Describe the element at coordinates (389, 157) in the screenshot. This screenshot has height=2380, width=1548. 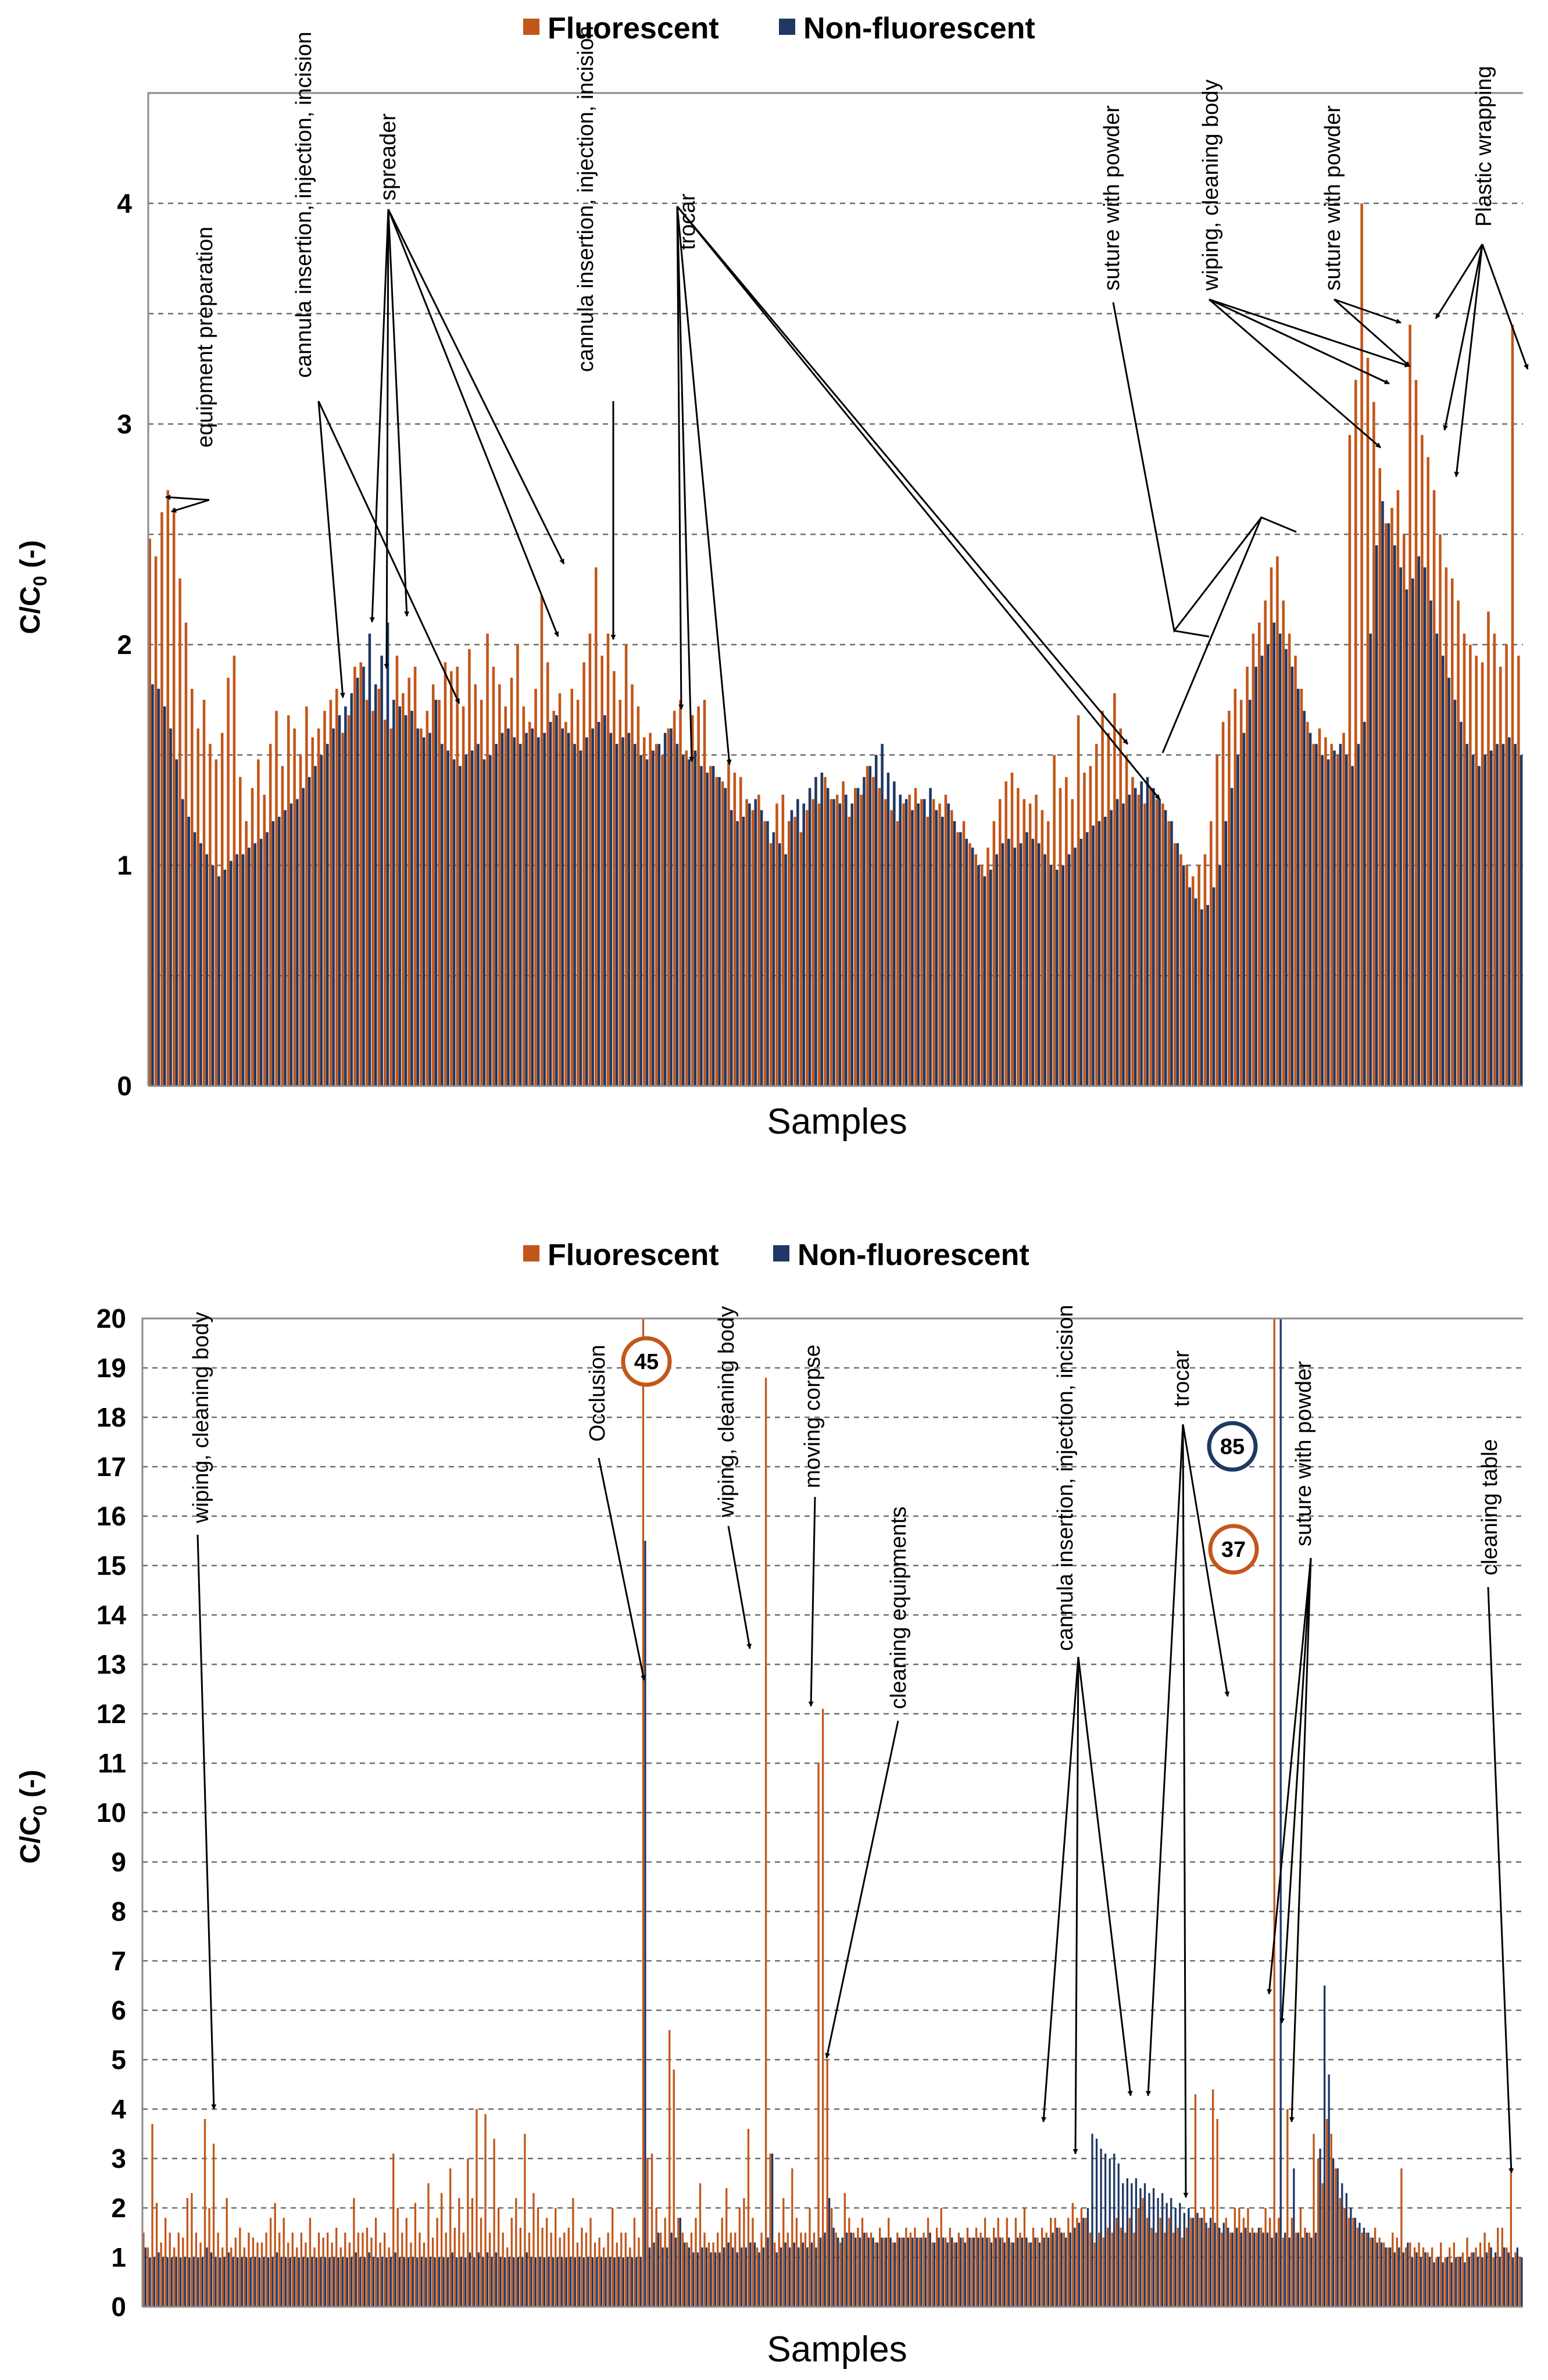
I see `annotation-spreader: spreader` at that location.